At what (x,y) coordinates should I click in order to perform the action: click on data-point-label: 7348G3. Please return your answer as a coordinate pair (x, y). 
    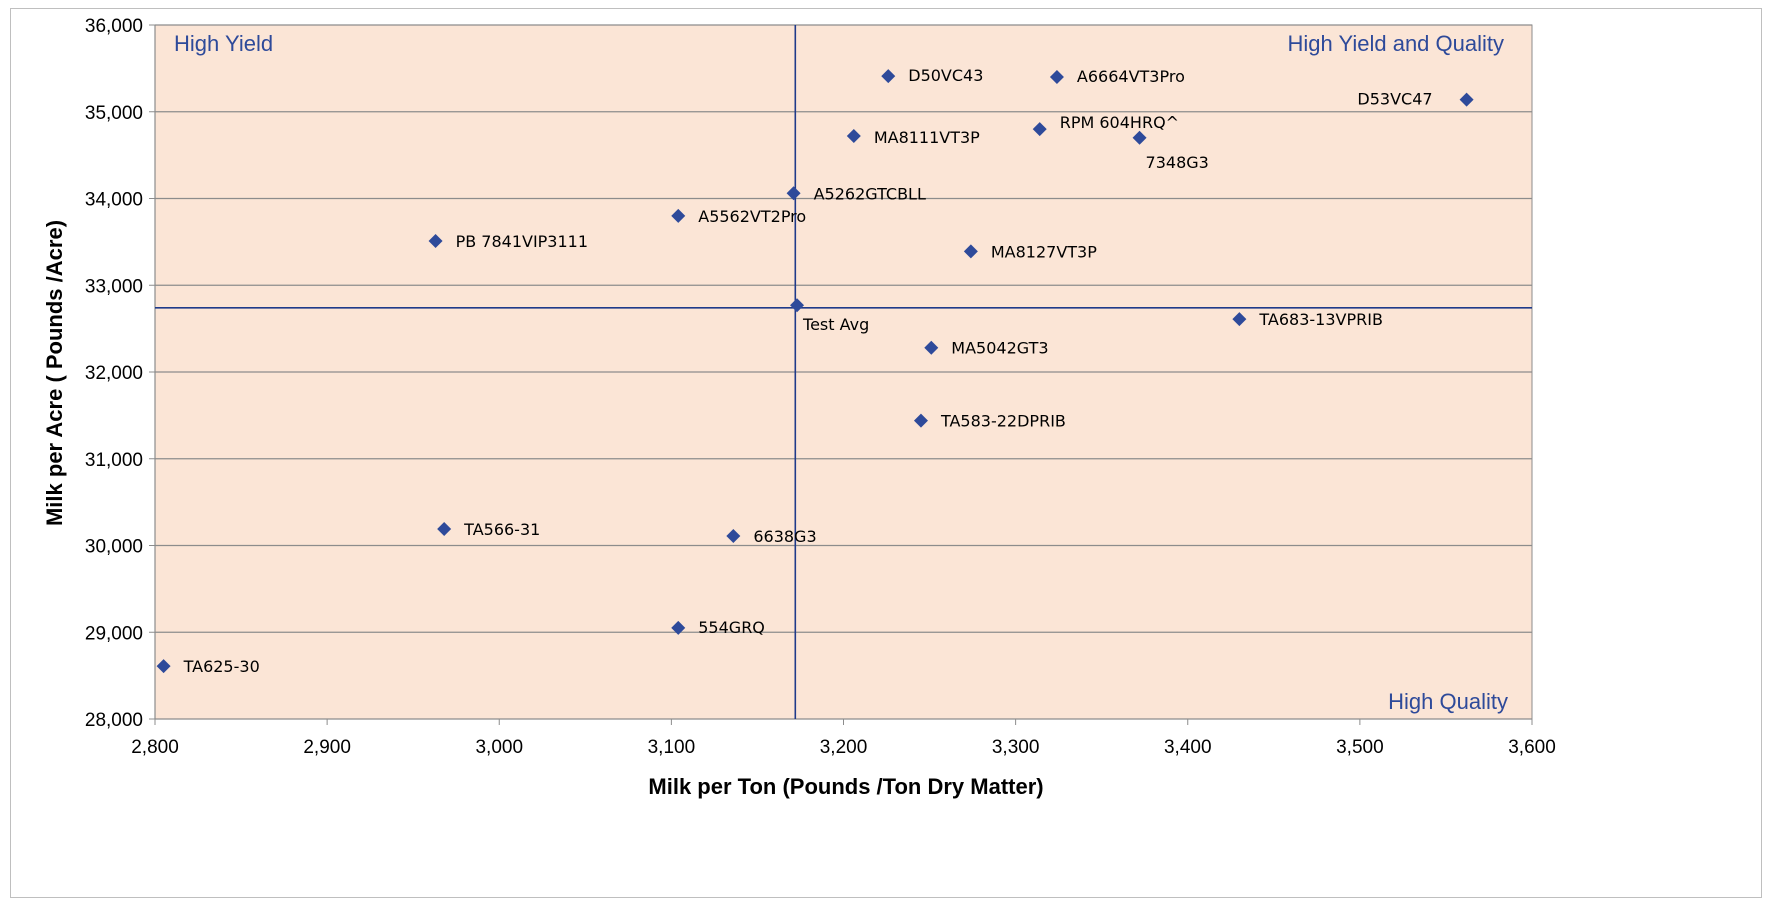
    Looking at the image, I should click on (1177, 162).